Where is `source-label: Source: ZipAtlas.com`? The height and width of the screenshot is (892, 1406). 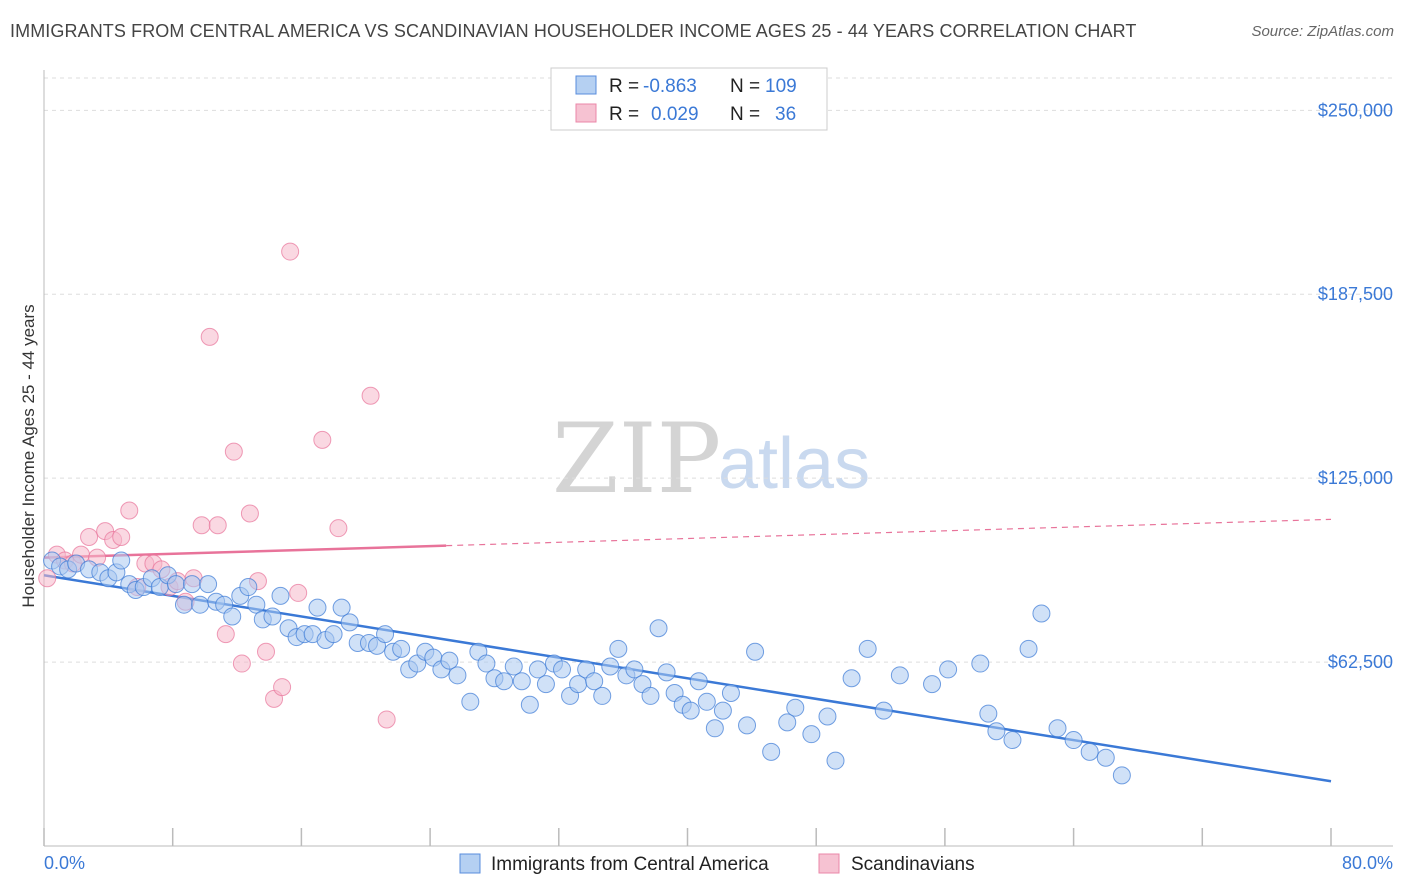 source-label: Source: ZipAtlas.com is located at coordinates (1322, 31).